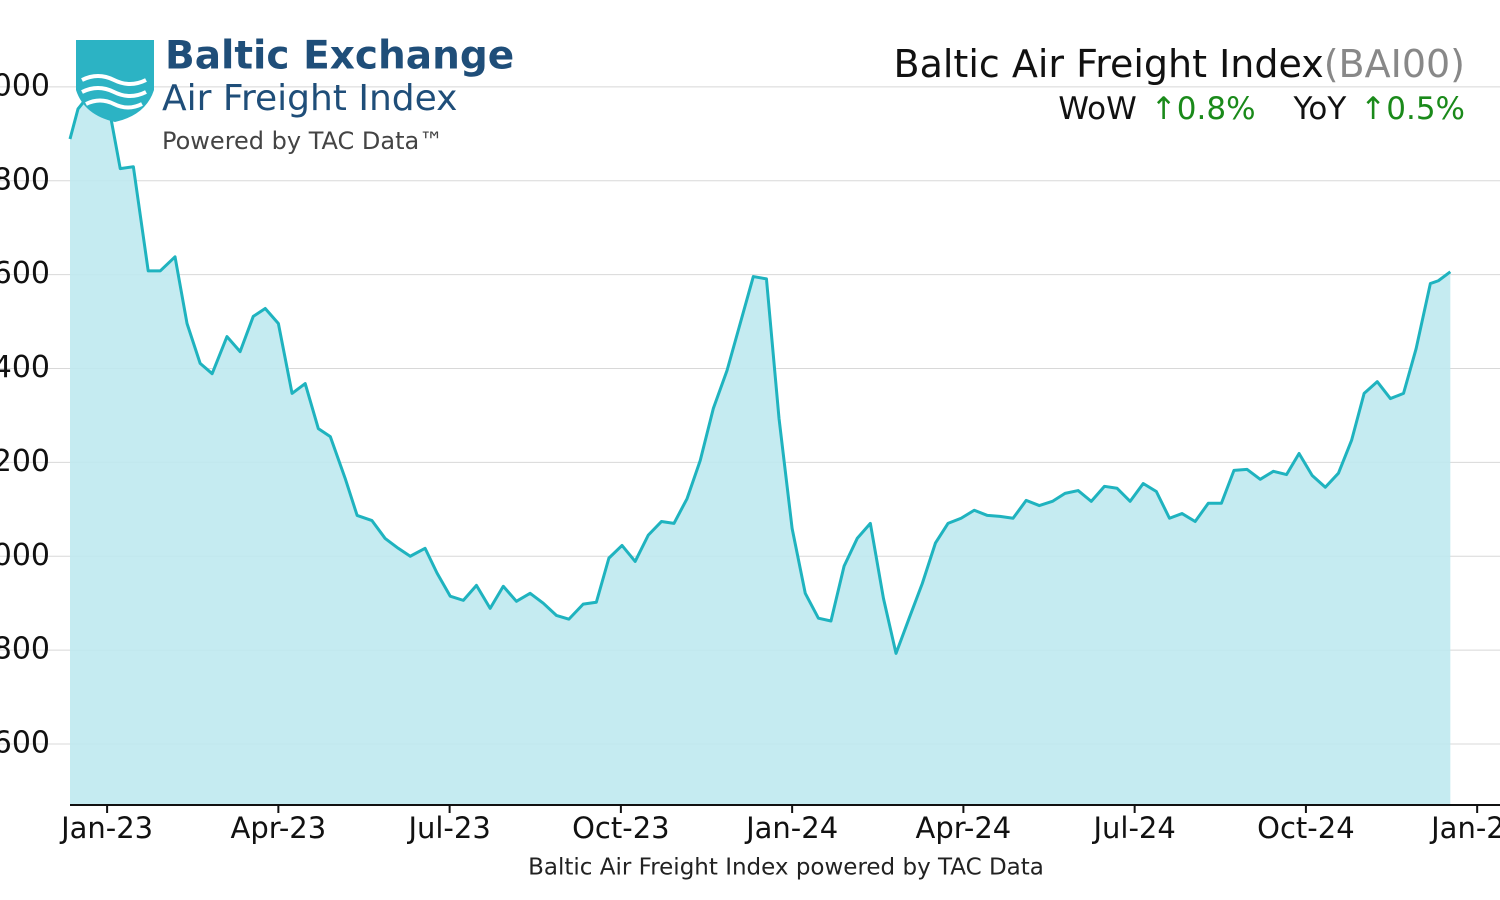 The height and width of the screenshot is (900, 1500). Describe the element at coordinates (1097, 109) in the screenshot. I see `annotation-label: WoW` at that location.